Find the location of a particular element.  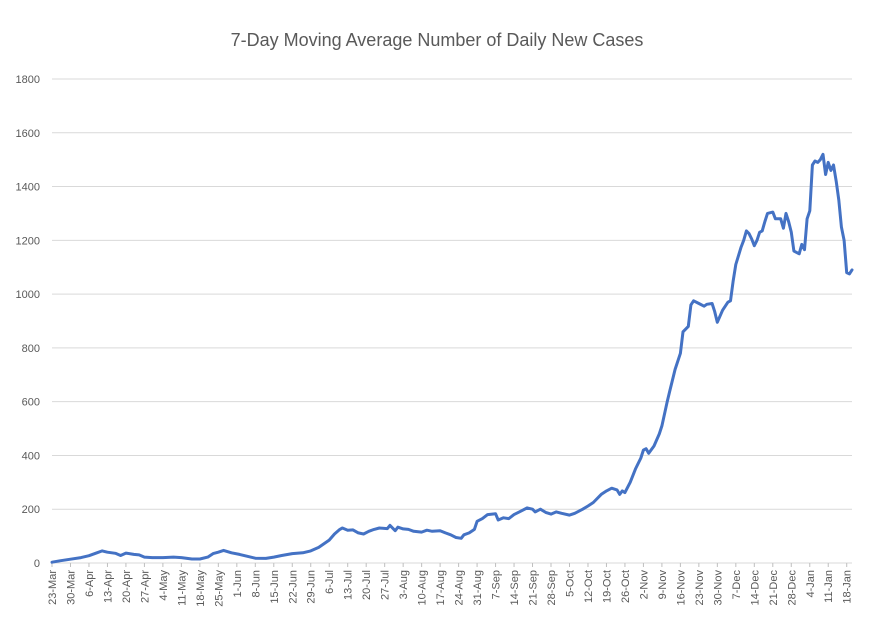

x-tick-label: 21-Dec is located at coordinates (774, 588).